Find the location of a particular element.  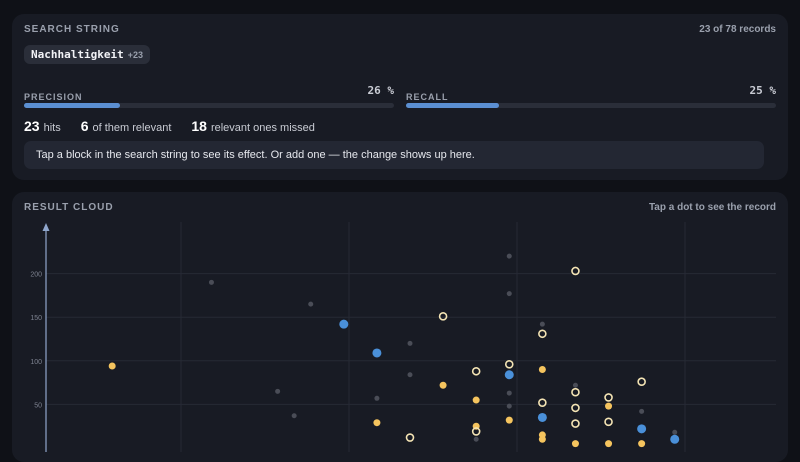

recall-label: RECALL is located at coordinates (427, 97).